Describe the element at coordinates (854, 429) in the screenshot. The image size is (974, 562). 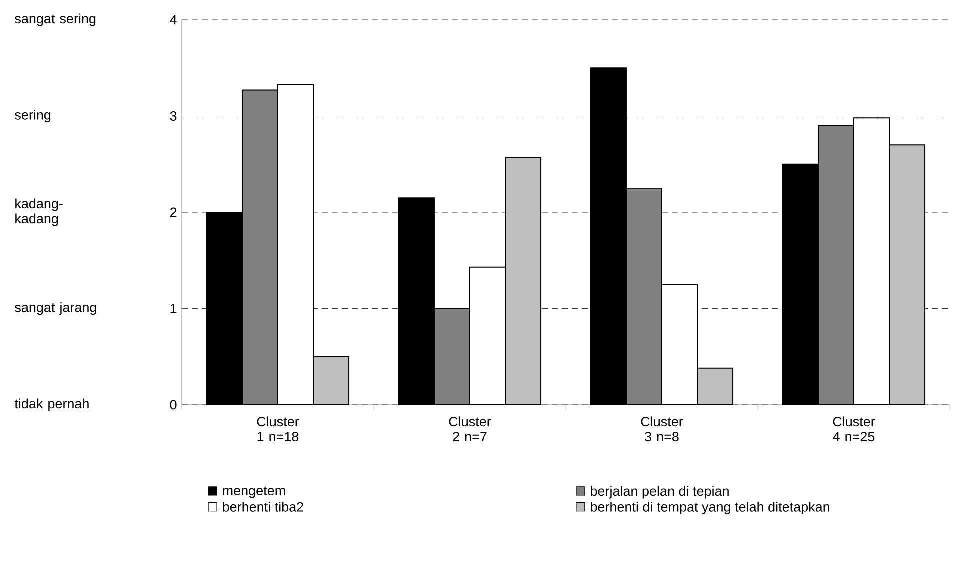
I see `x-tick-label: Cluster 4 n=25` at that location.